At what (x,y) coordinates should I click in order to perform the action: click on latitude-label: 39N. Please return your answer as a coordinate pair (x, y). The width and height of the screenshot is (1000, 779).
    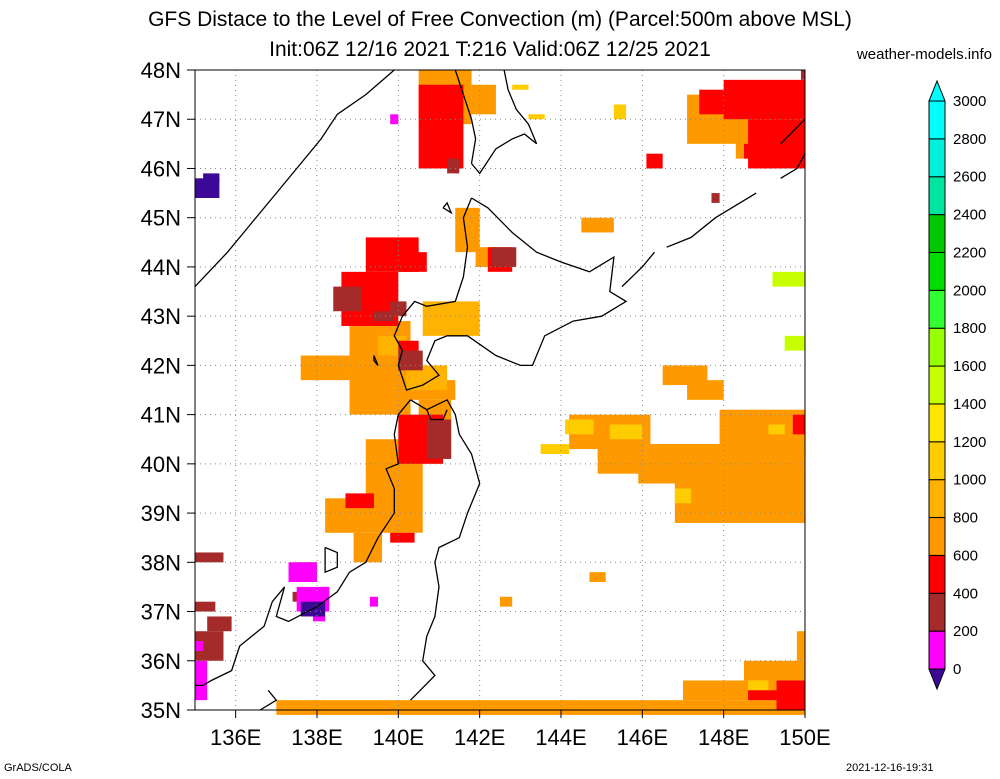
    Looking at the image, I should click on (161, 513).